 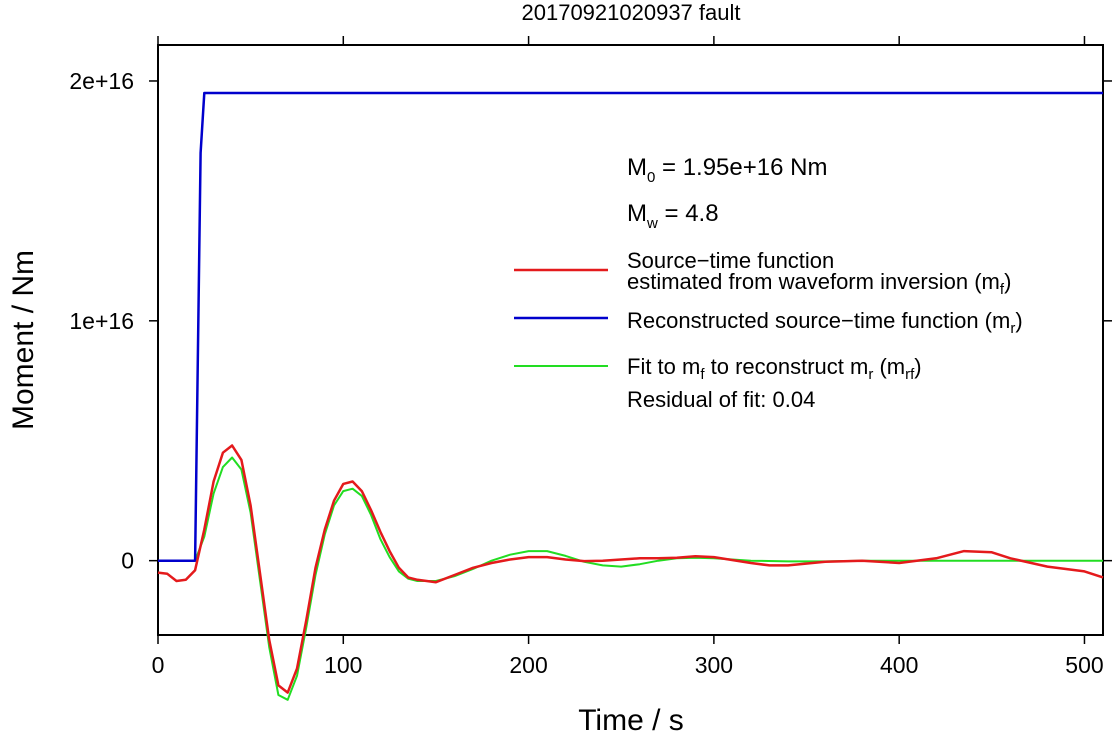 I want to click on x-axis-label: Time / s, so click(x=631, y=720).